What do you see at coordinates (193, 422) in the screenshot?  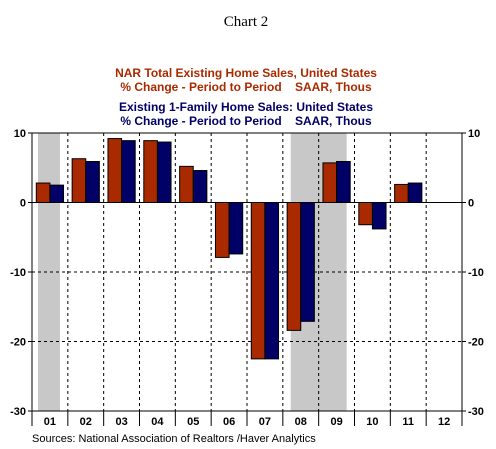 I see `x-tick-label: 05` at bounding box center [193, 422].